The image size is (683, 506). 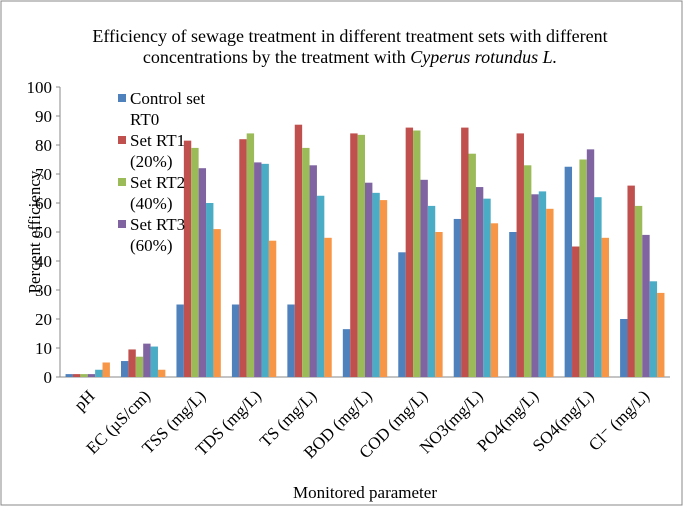 I want to click on y-tick-label: 20, so click(x=43, y=319).